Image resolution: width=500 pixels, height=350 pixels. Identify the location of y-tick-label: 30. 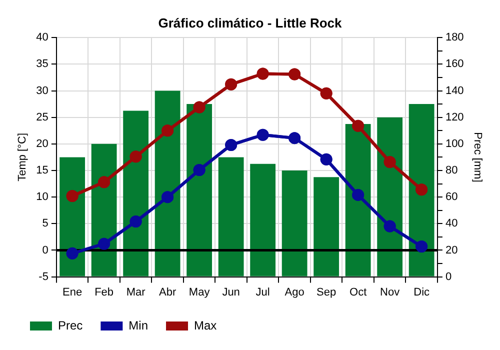
(42, 90).